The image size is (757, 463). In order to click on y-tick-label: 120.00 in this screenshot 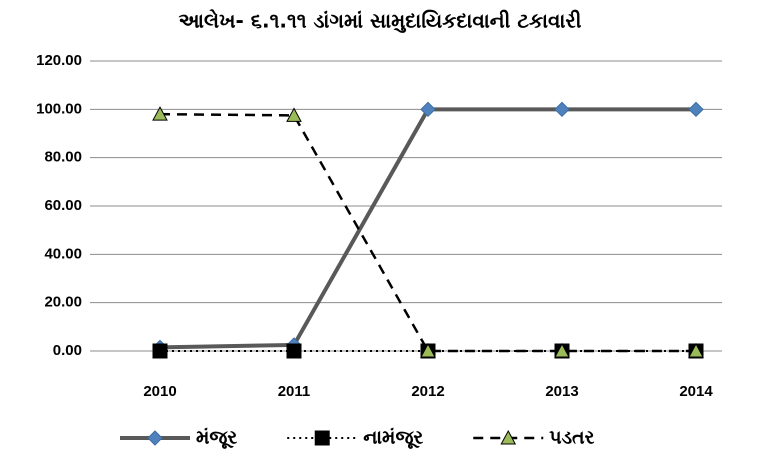, I will do `click(59, 60)`.